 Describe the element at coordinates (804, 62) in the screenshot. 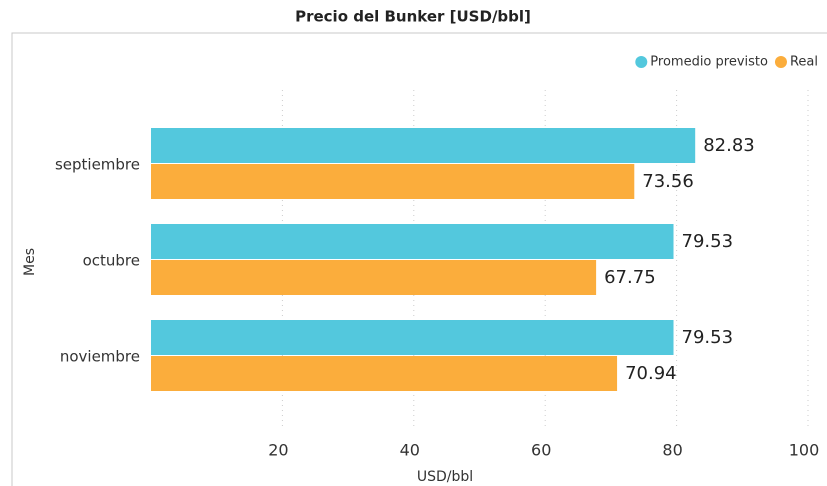

I see `legend-label: Real` at that location.